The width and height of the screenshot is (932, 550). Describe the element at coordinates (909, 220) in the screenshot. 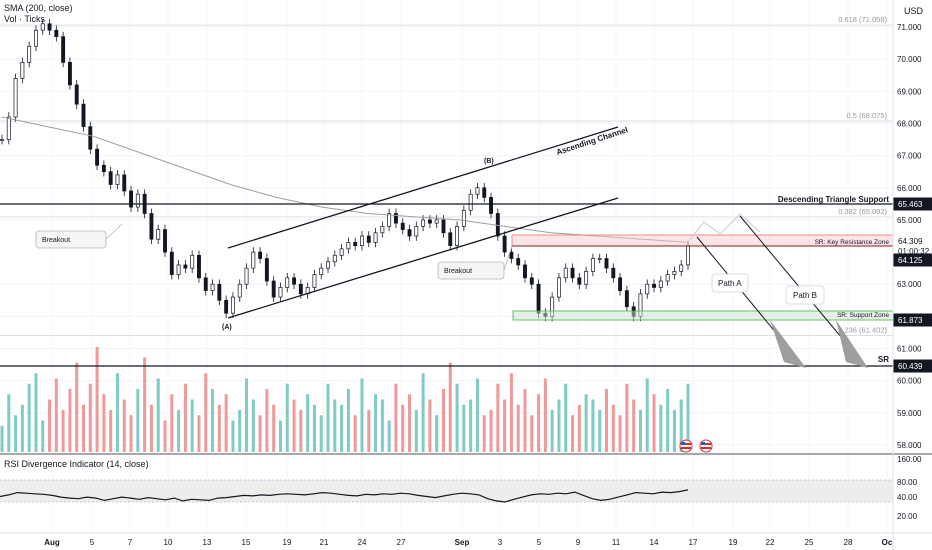

I see `price-tick-label: 65.000` at that location.